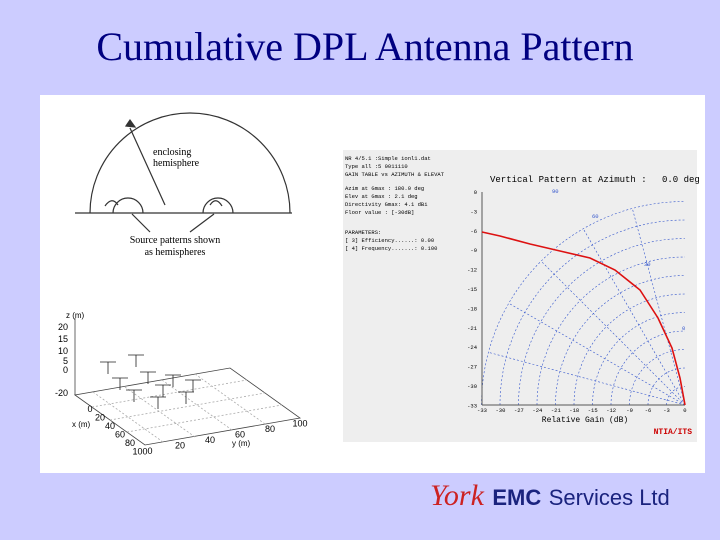  I want to click on angle-label: 90, so click(555, 191).